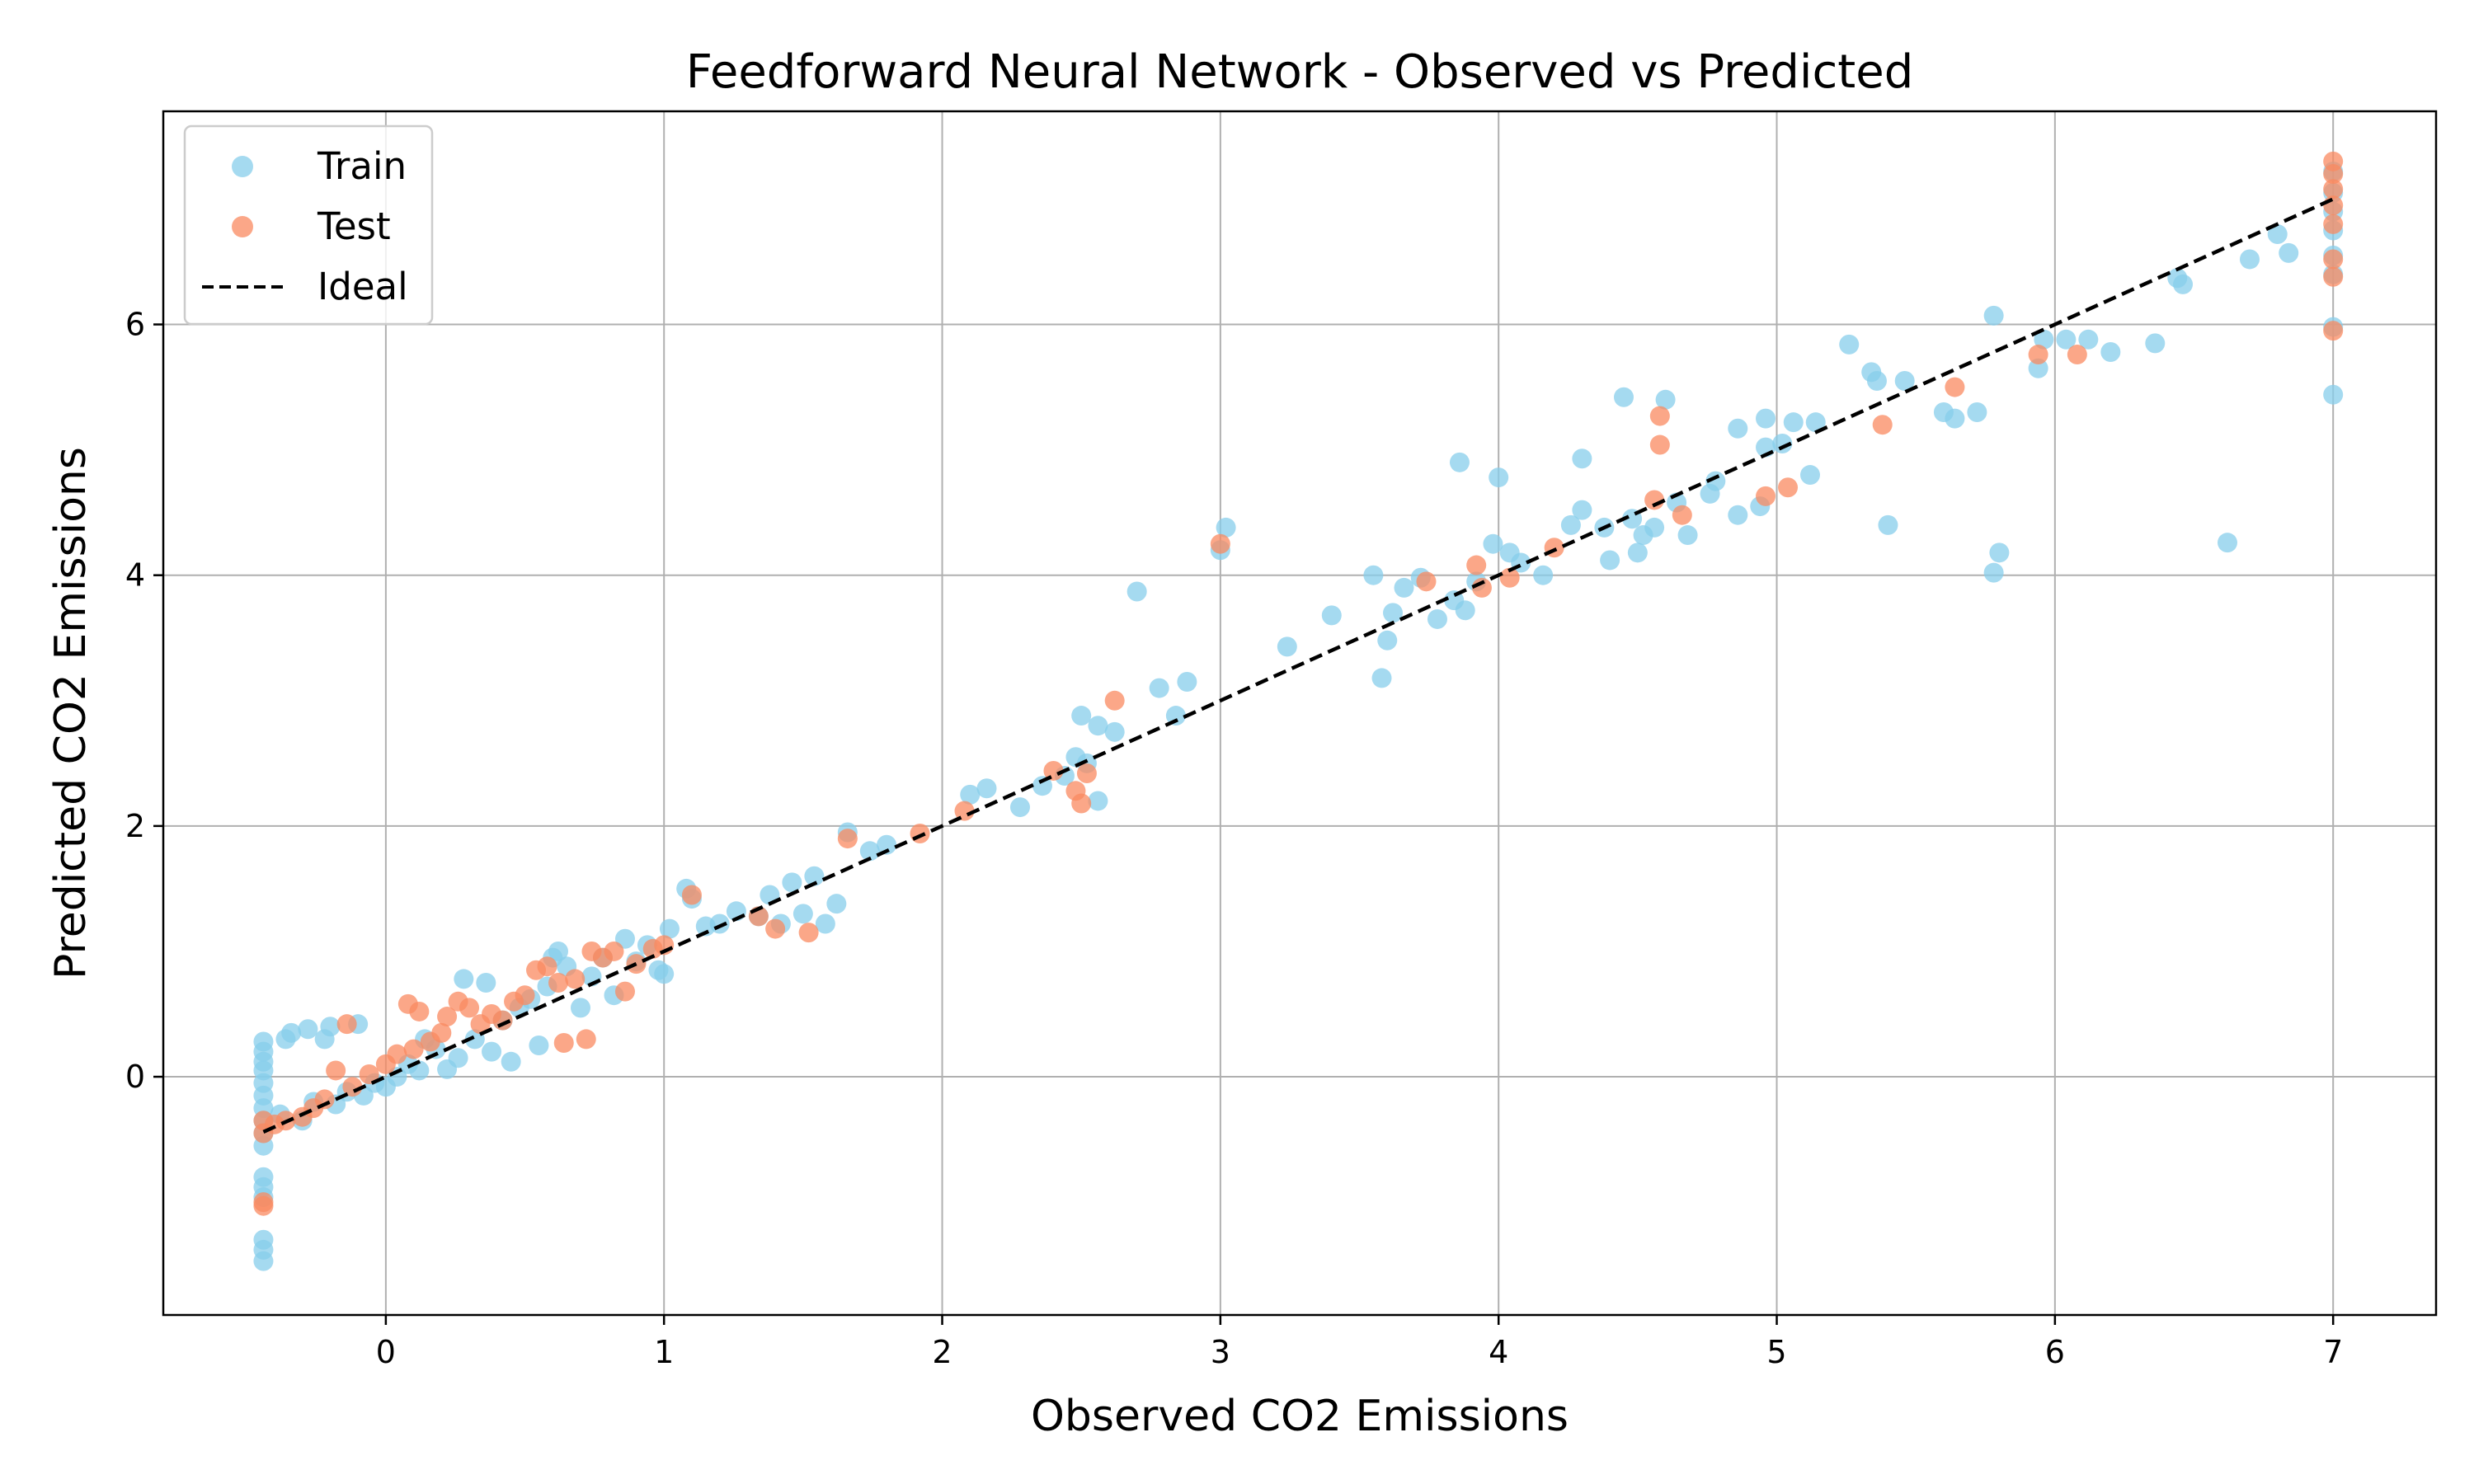 The width and height of the screenshot is (2474, 1484). What do you see at coordinates (242, 166) in the screenshot?
I see `legend-train-marker` at bounding box center [242, 166].